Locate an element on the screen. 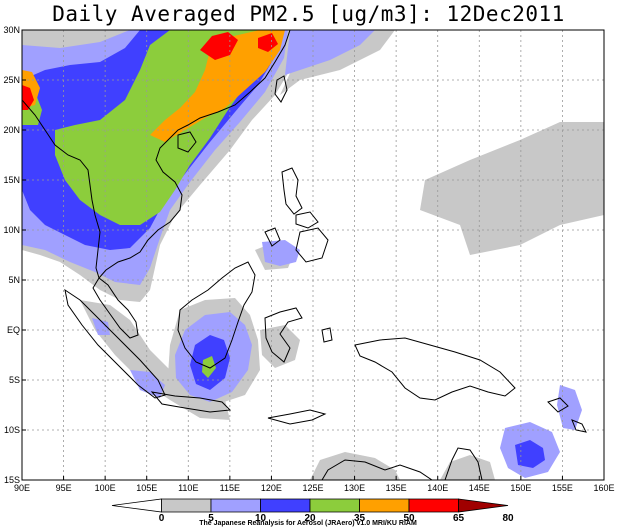  map-title: Daily Averaged PM2.5 [ug/m3]: 12Dec2011 is located at coordinates (308, 14).